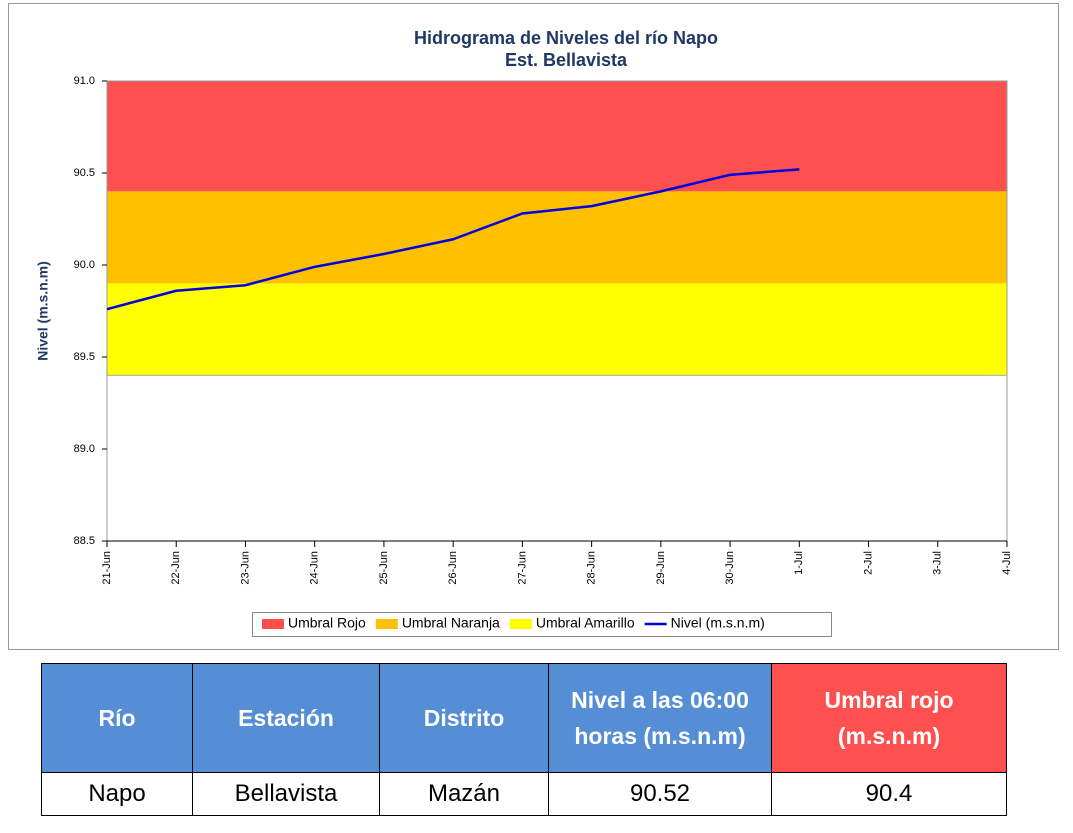 The height and width of the screenshot is (833, 1073). I want to click on x-tick-label: 2-Jul, so click(868, 563).